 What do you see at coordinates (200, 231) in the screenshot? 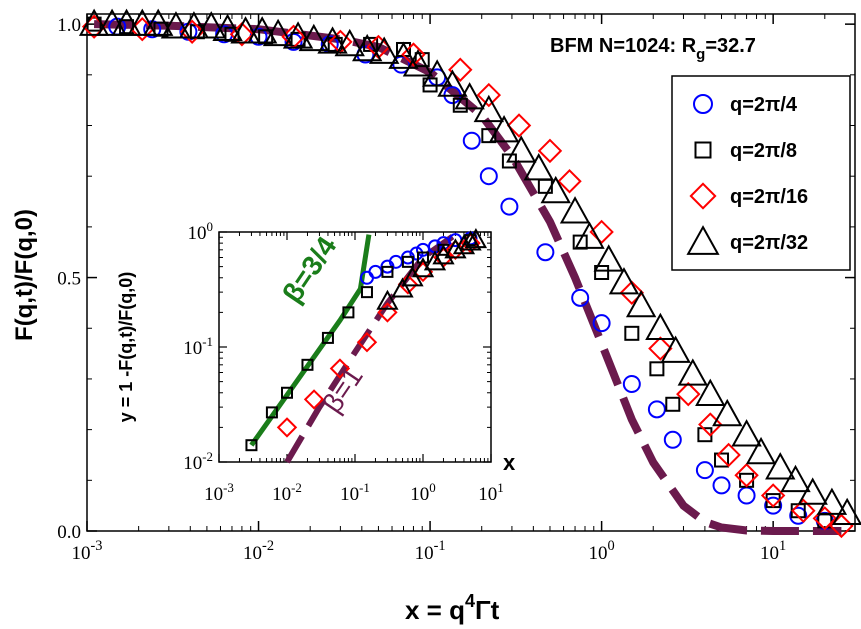
I see `inset-y-tick-label: 10⁰` at bounding box center [200, 231].